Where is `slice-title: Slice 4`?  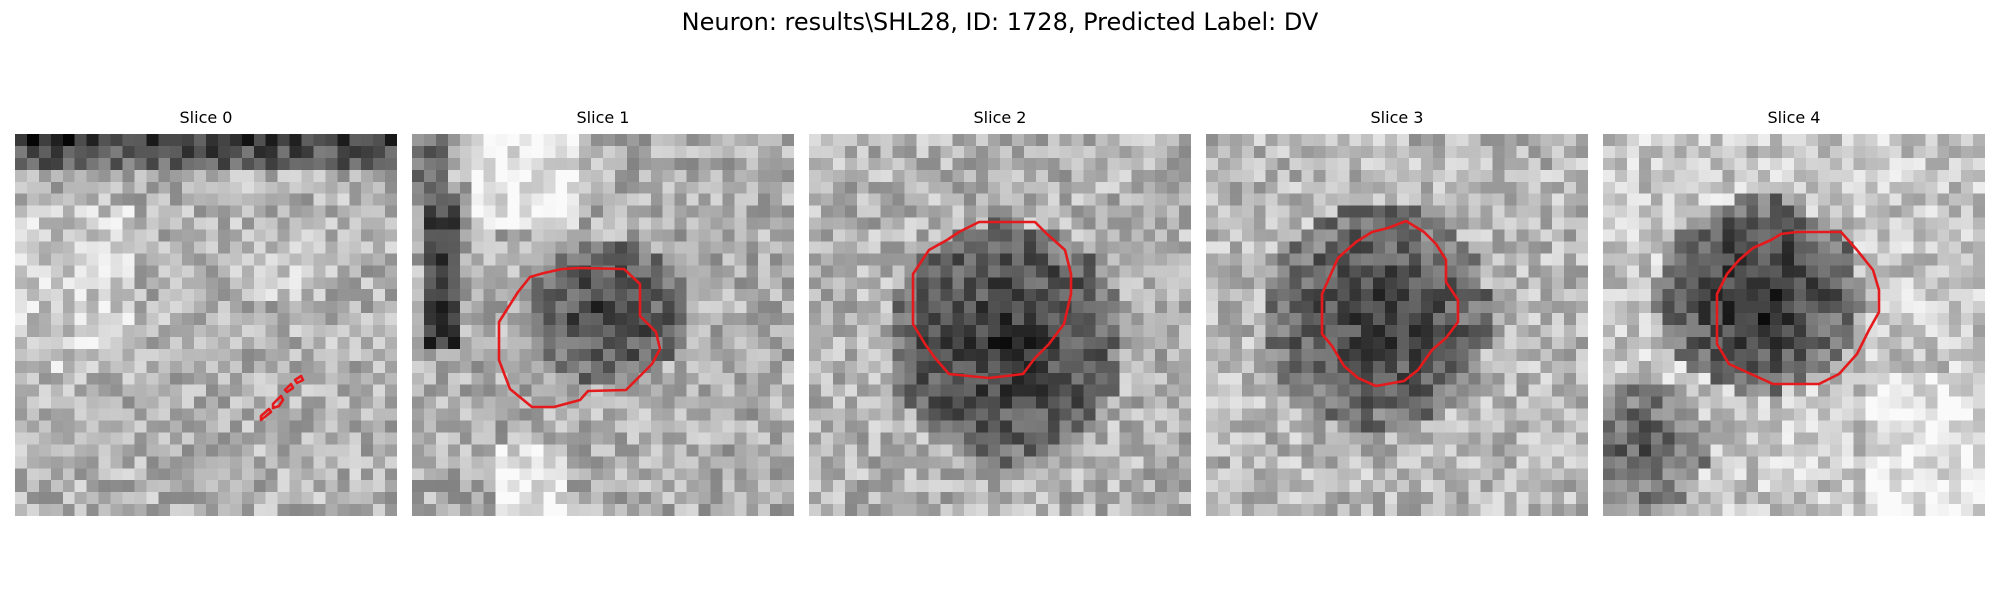 slice-title: Slice 4 is located at coordinates (1794, 117).